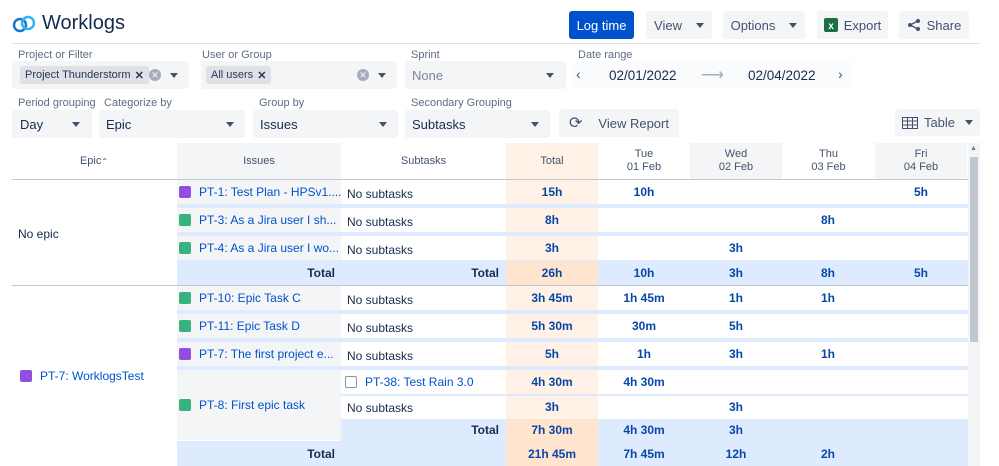 The height and width of the screenshot is (466, 999). I want to click on scrollbar-thumb, so click(974, 249).